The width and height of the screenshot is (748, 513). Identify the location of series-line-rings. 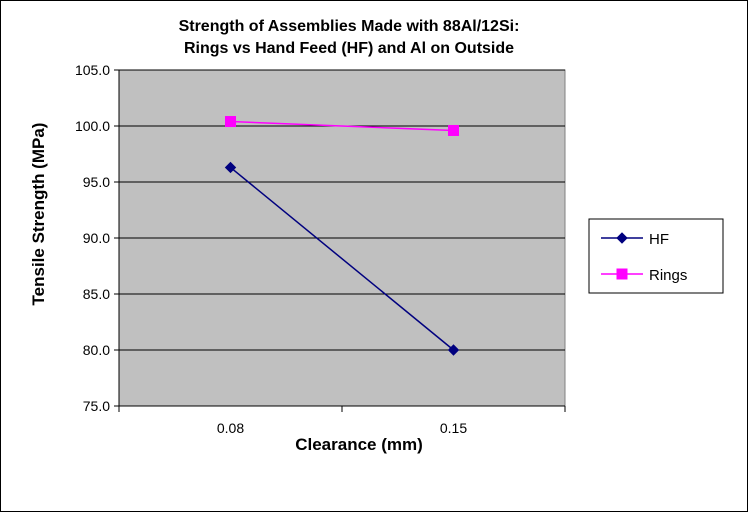
(342, 126).